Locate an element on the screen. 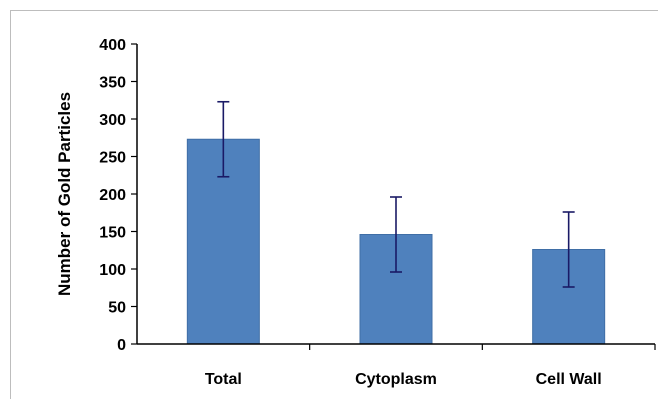 The image size is (660, 401). x-category-label: Cytoplasm is located at coordinates (396, 379).